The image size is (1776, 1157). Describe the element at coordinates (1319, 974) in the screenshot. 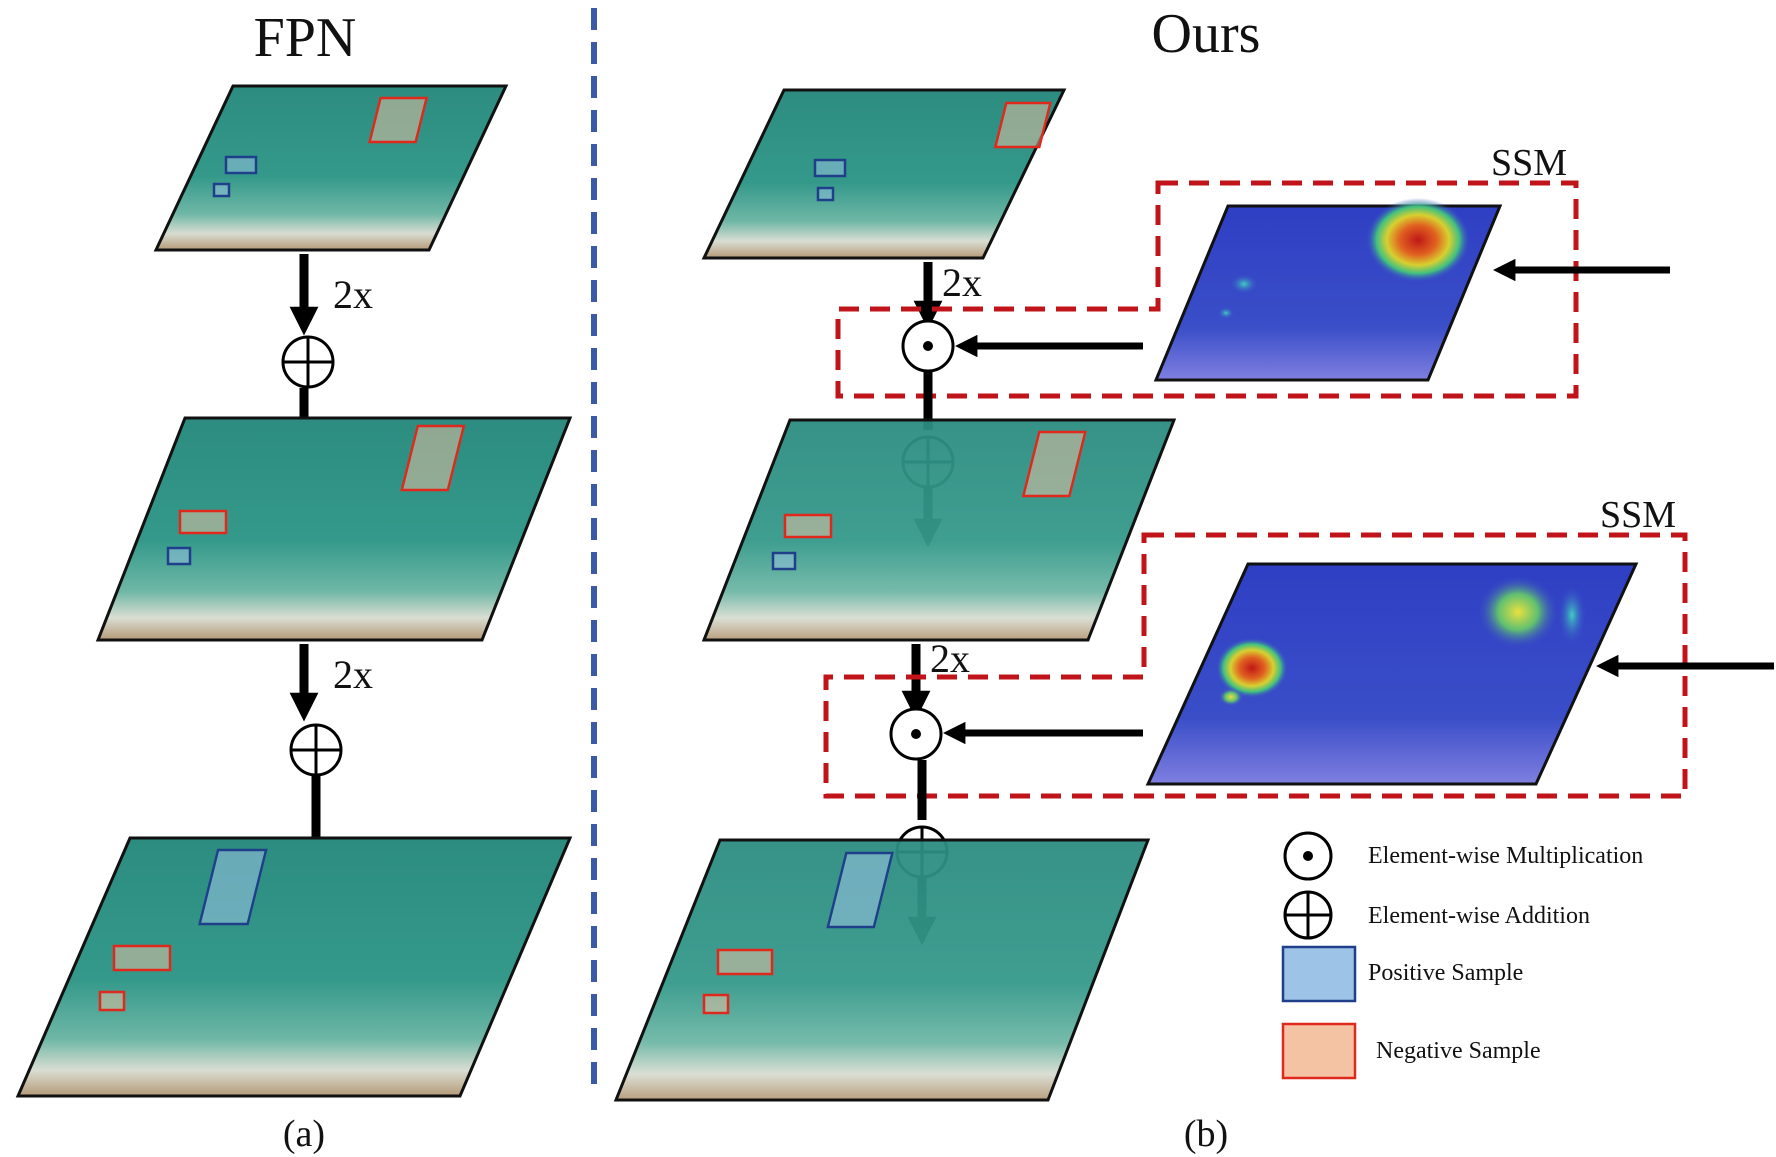

I see `positive-swatch` at that location.